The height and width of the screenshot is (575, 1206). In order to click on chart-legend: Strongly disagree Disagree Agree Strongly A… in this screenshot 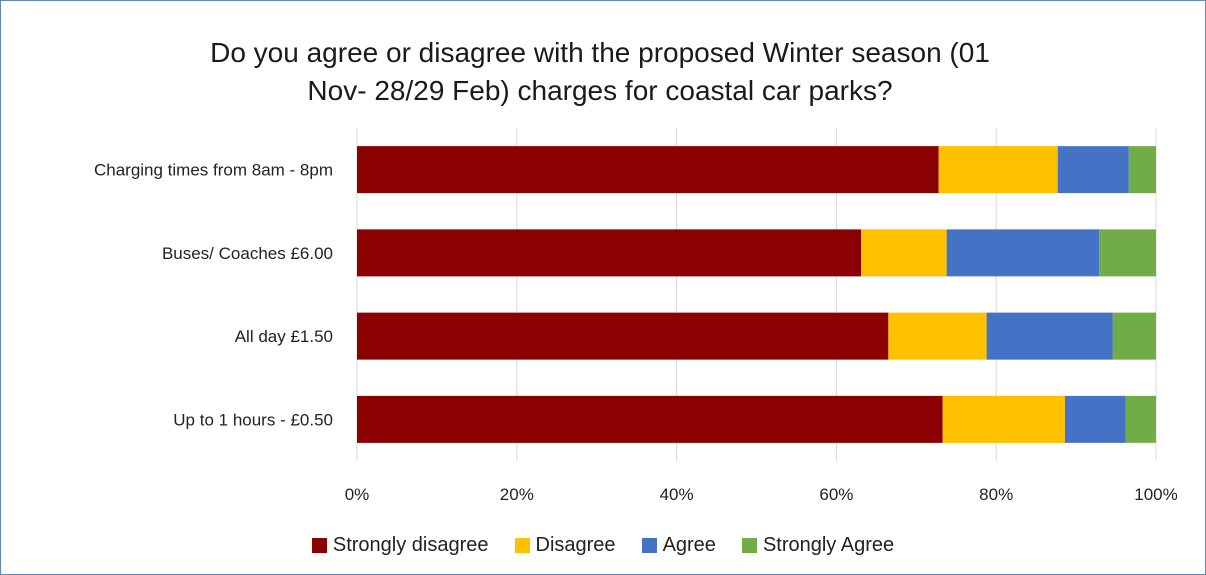, I will do `click(603, 545)`.